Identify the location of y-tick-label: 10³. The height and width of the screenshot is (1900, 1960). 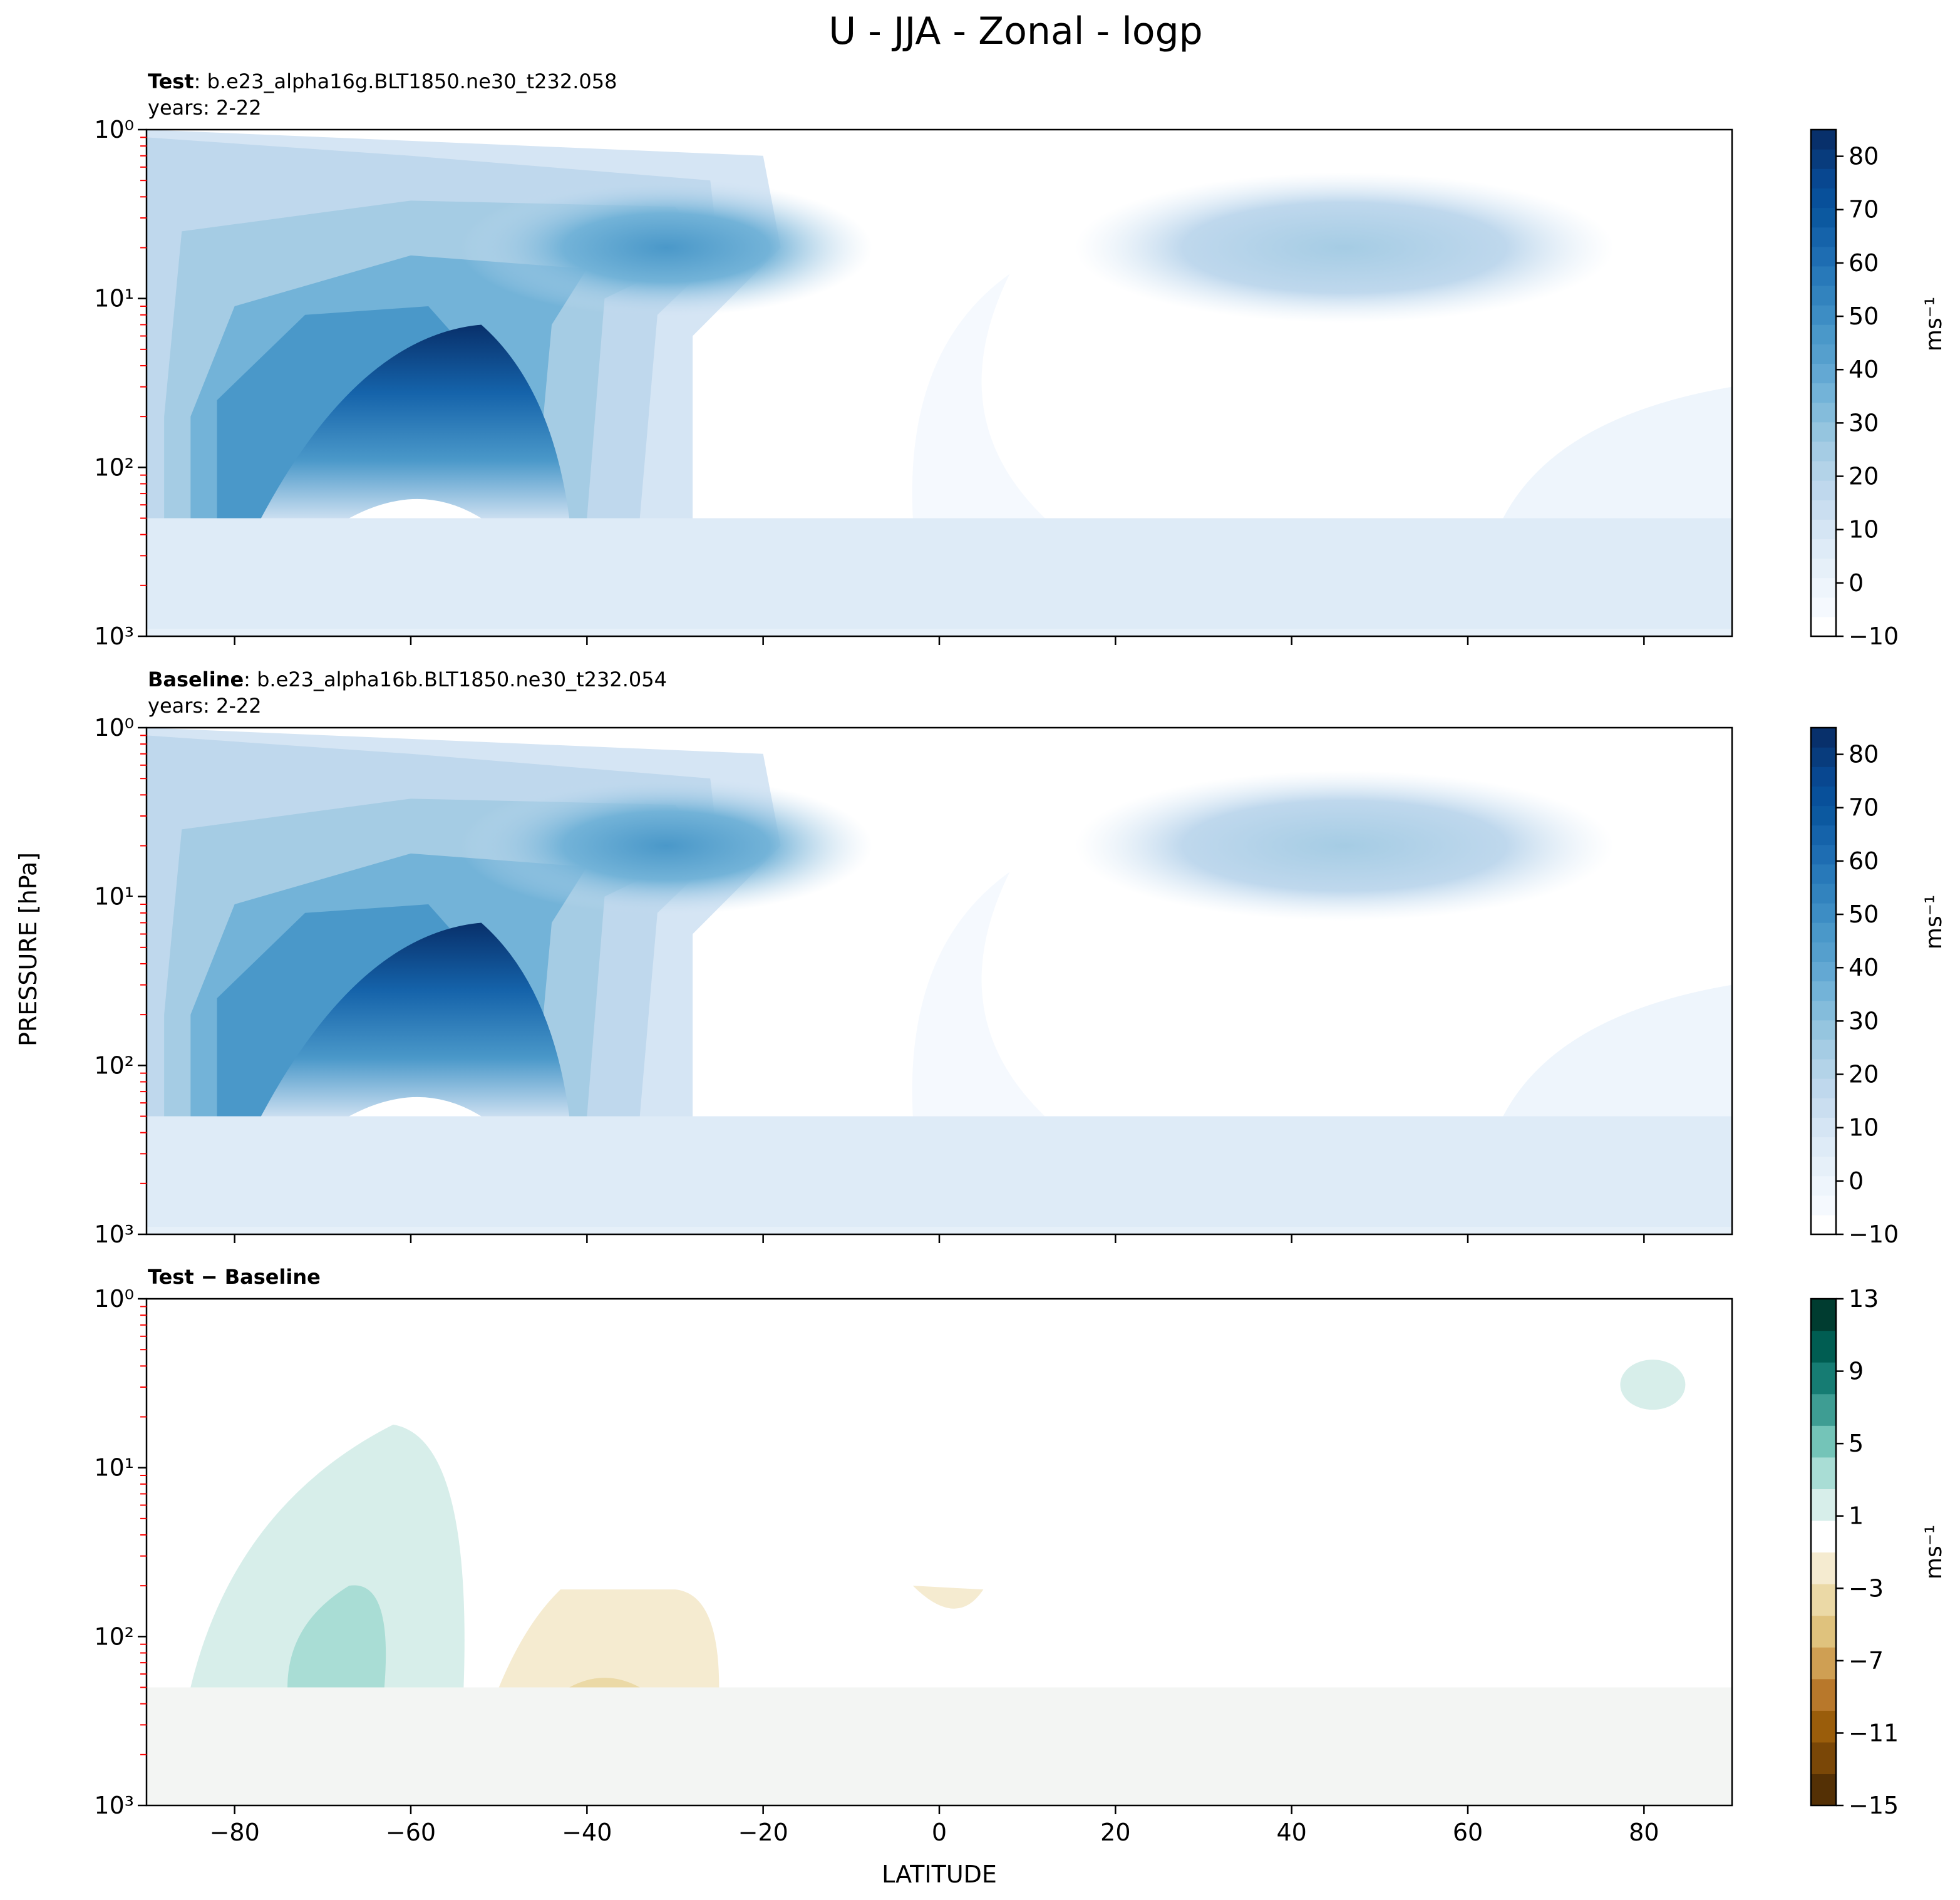
(114, 1234).